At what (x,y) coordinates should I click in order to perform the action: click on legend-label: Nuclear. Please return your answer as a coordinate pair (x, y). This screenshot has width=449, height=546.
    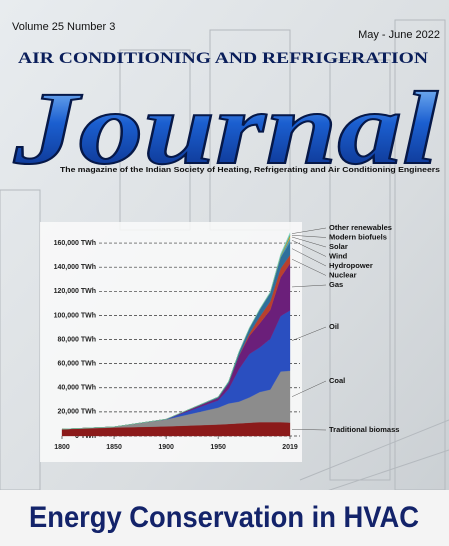
    Looking at the image, I should click on (343, 274).